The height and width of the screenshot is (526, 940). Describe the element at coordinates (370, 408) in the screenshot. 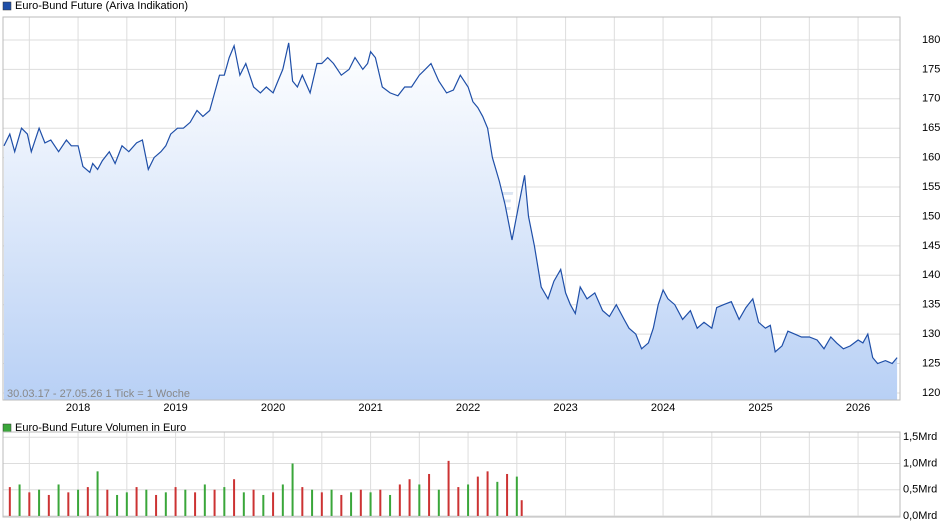

I see `x-tick-label: 2021` at that location.